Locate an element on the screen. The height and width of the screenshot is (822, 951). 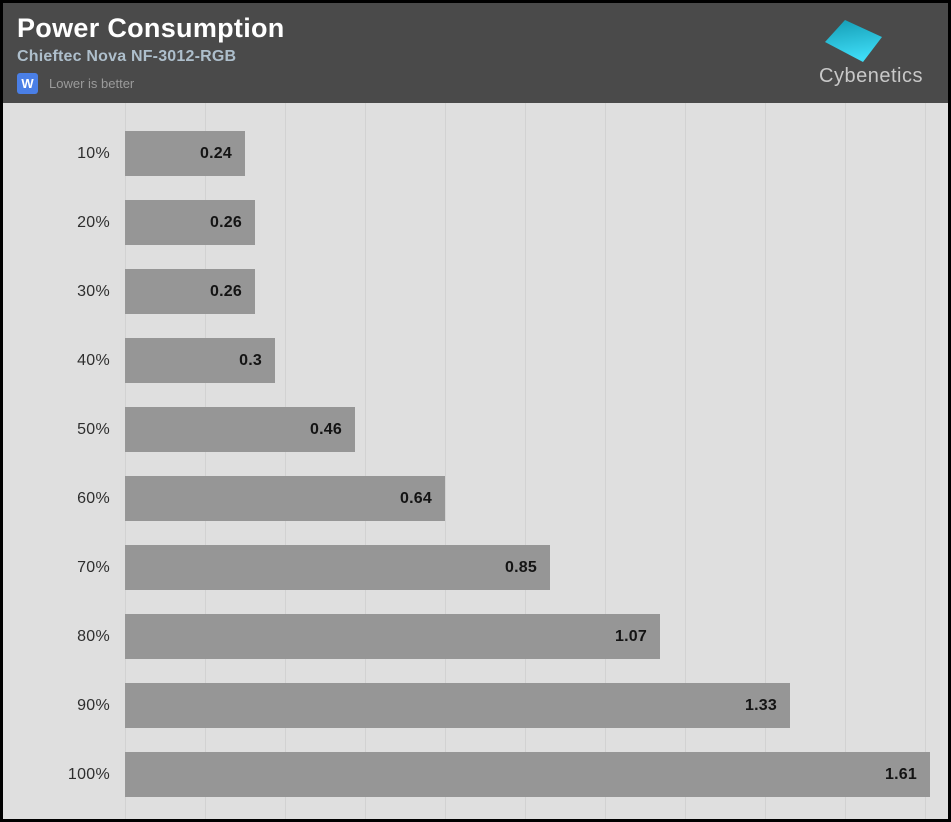
value-label: 1.61 is located at coordinates (901, 774).